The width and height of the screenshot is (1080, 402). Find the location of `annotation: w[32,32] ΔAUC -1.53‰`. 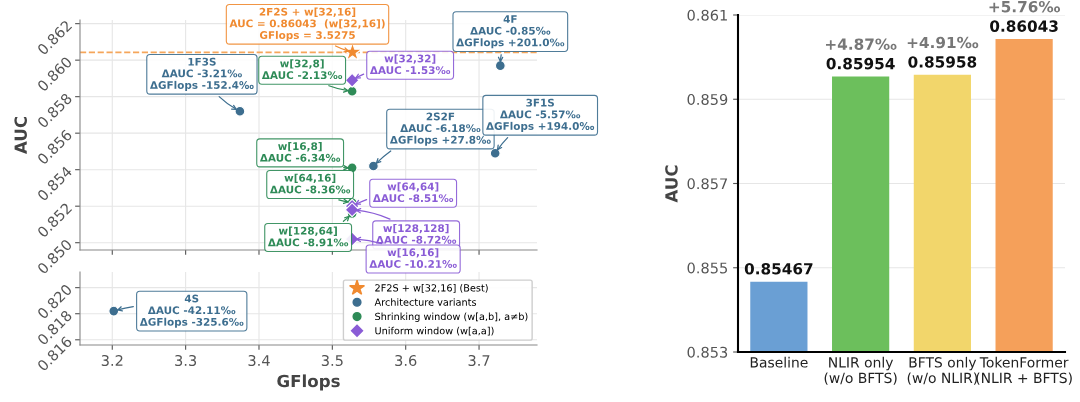

annotation: w[32,32] ΔAUC -1.53‰ is located at coordinates (410, 64).